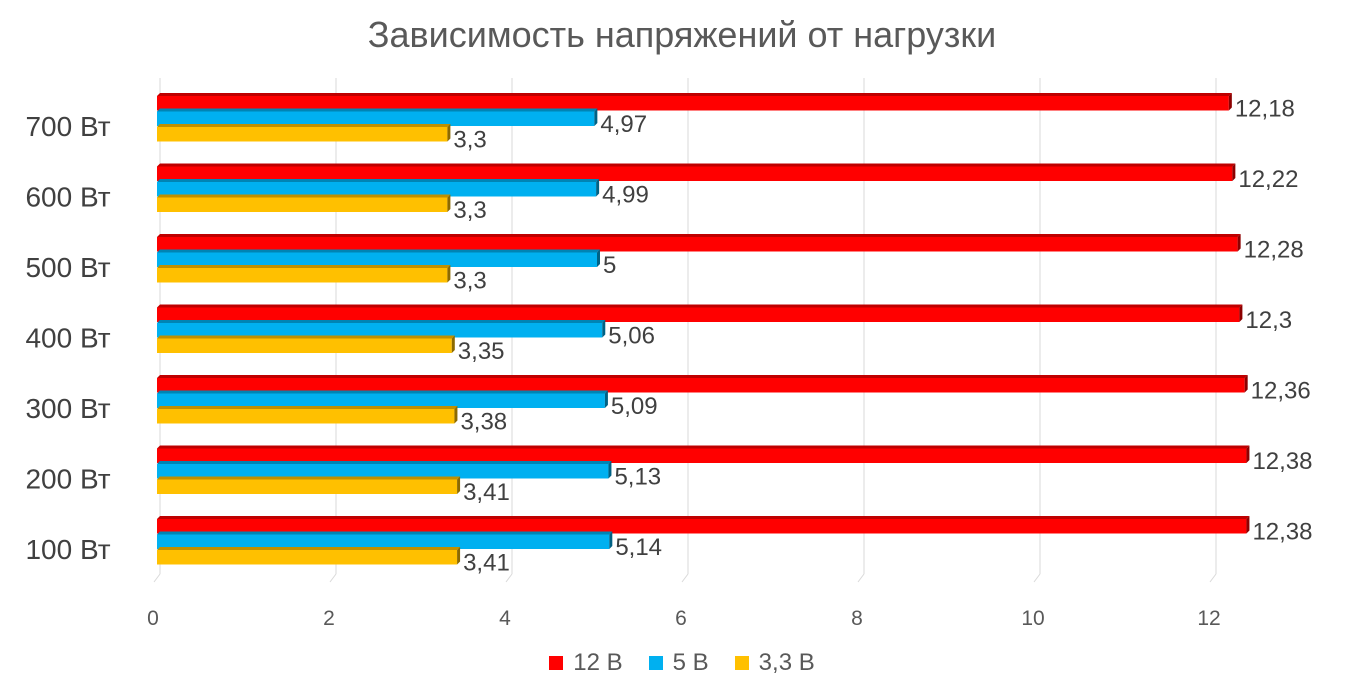 Image resolution: width=1364 pixels, height=689 pixels. Describe the element at coordinates (556, 663) in the screenshot. I see `legend-swatch-12v` at that location.